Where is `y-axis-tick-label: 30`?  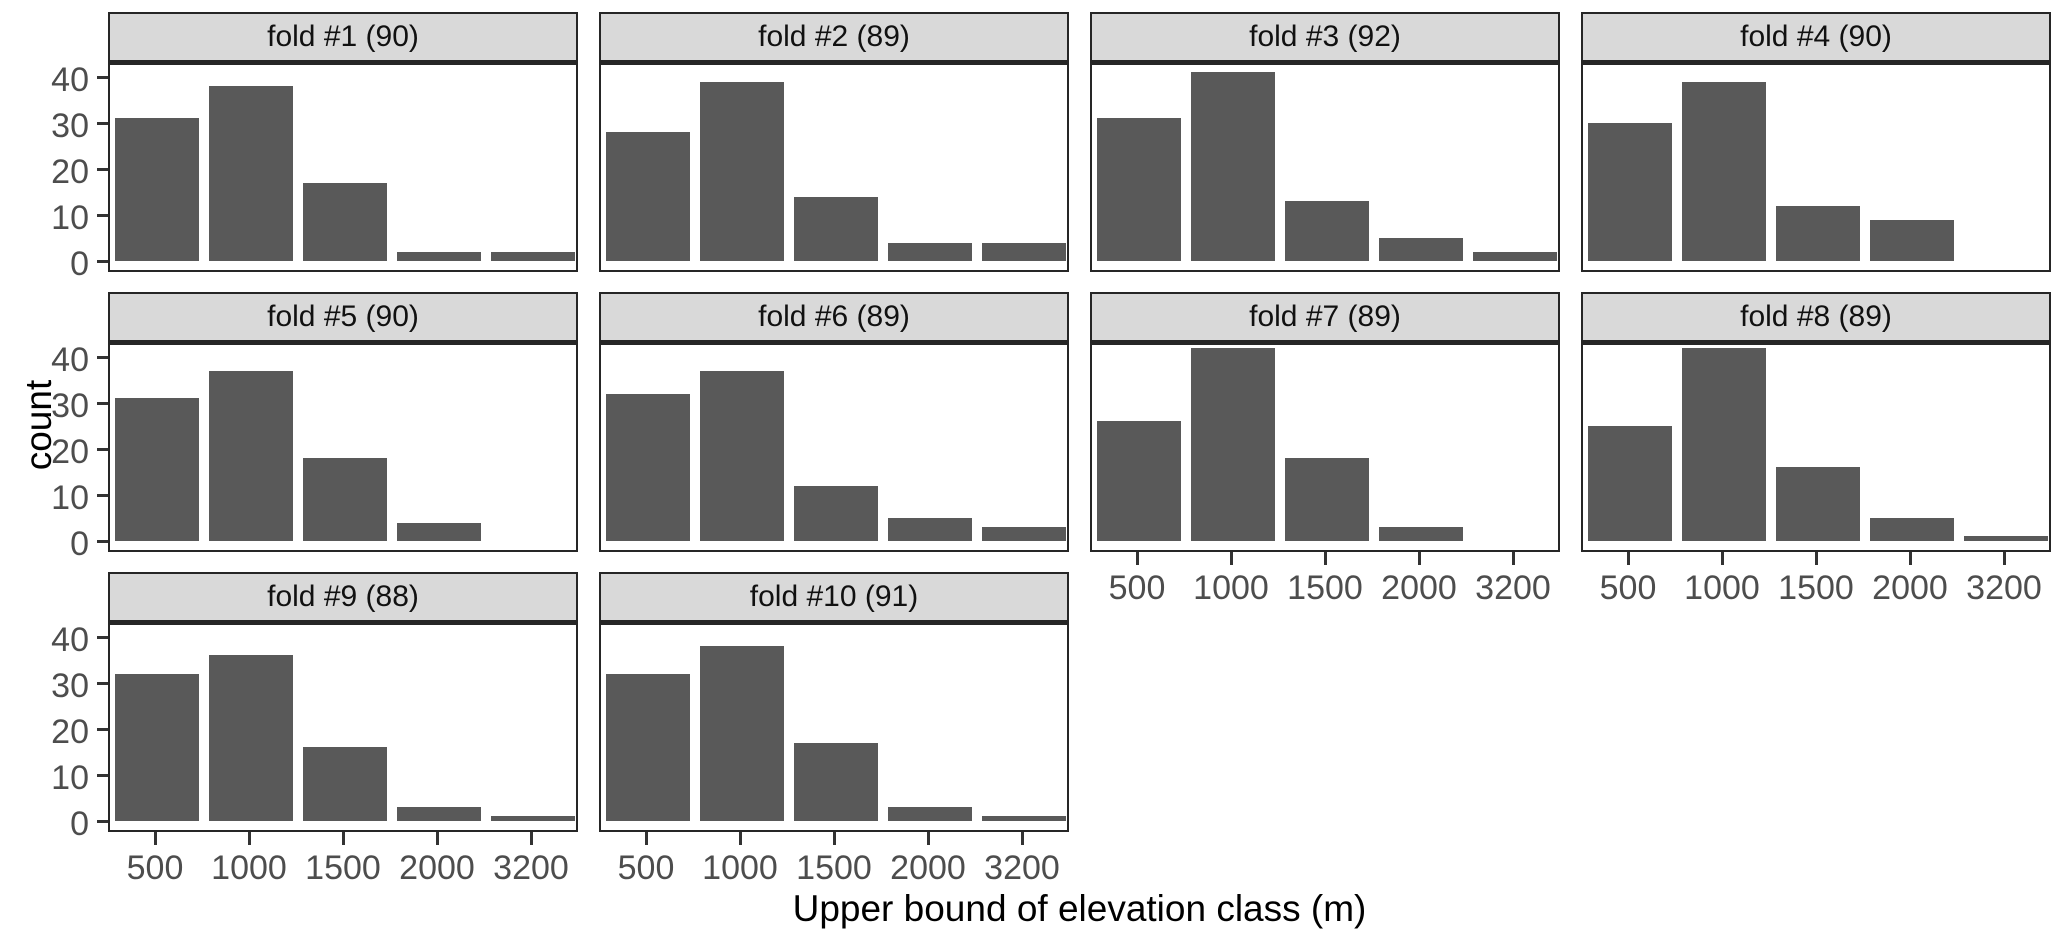
y-axis-tick-label: 30 is located at coordinates (70, 406).